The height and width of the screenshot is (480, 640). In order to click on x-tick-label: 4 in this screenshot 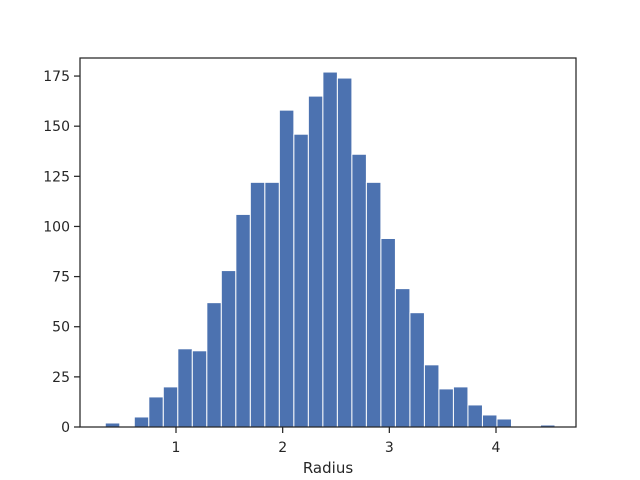, I will do `click(496, 448)`.